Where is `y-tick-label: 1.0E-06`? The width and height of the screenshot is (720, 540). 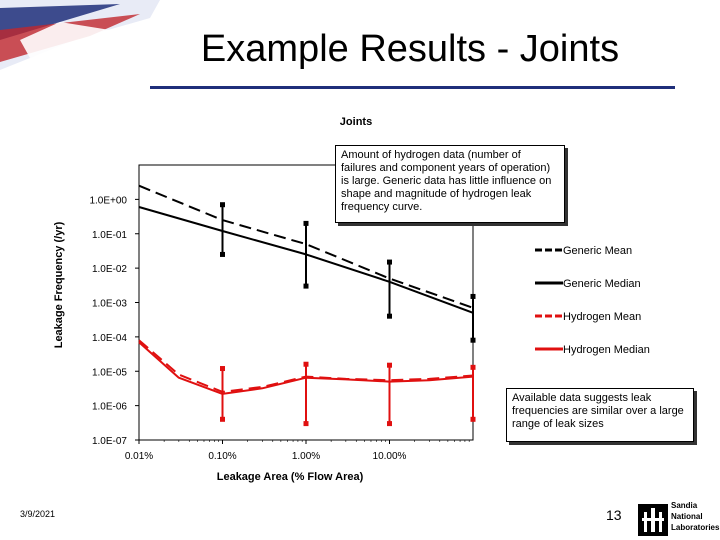 y-tick-label: 1.0E-06 is located at coordinates (109, 407).